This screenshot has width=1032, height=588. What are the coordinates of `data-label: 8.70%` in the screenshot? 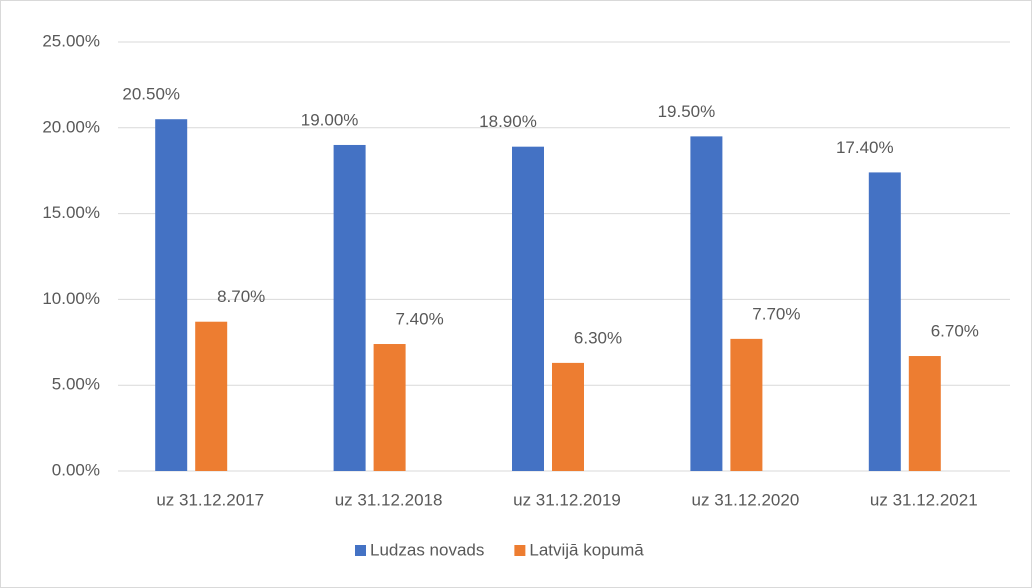 It's located at (241, 296).